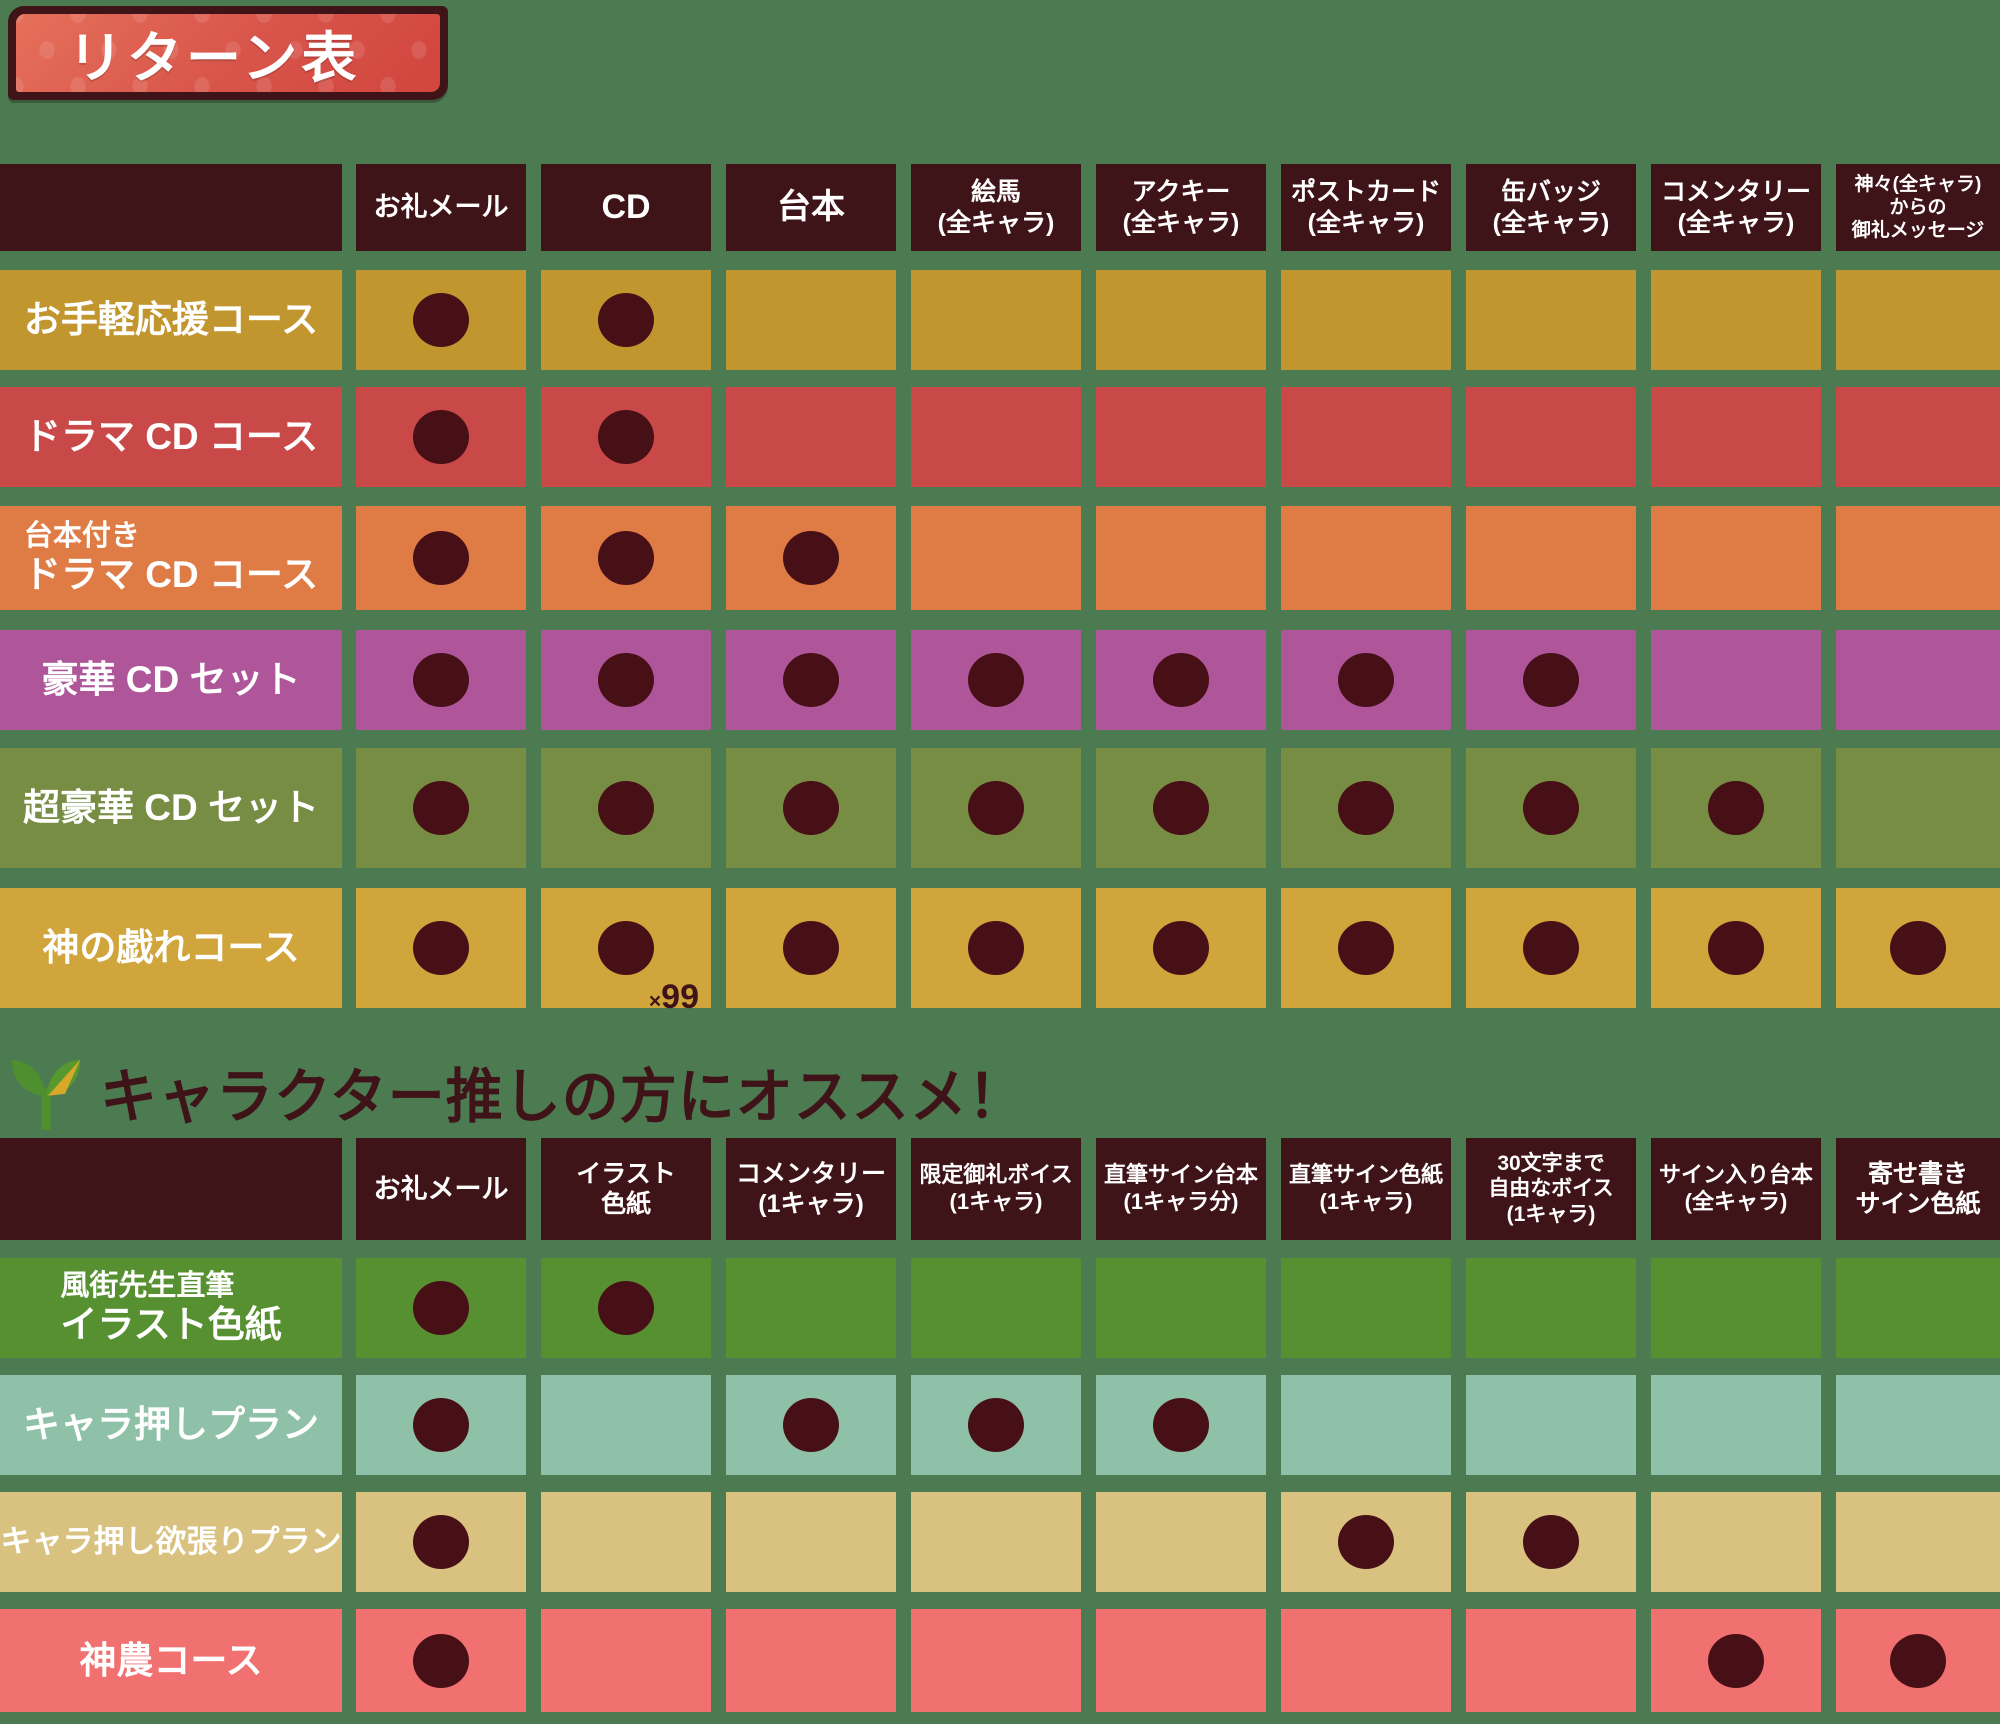  I want to click on header-cell-4: 絵馬 (全キャラ), so click(996, 207).